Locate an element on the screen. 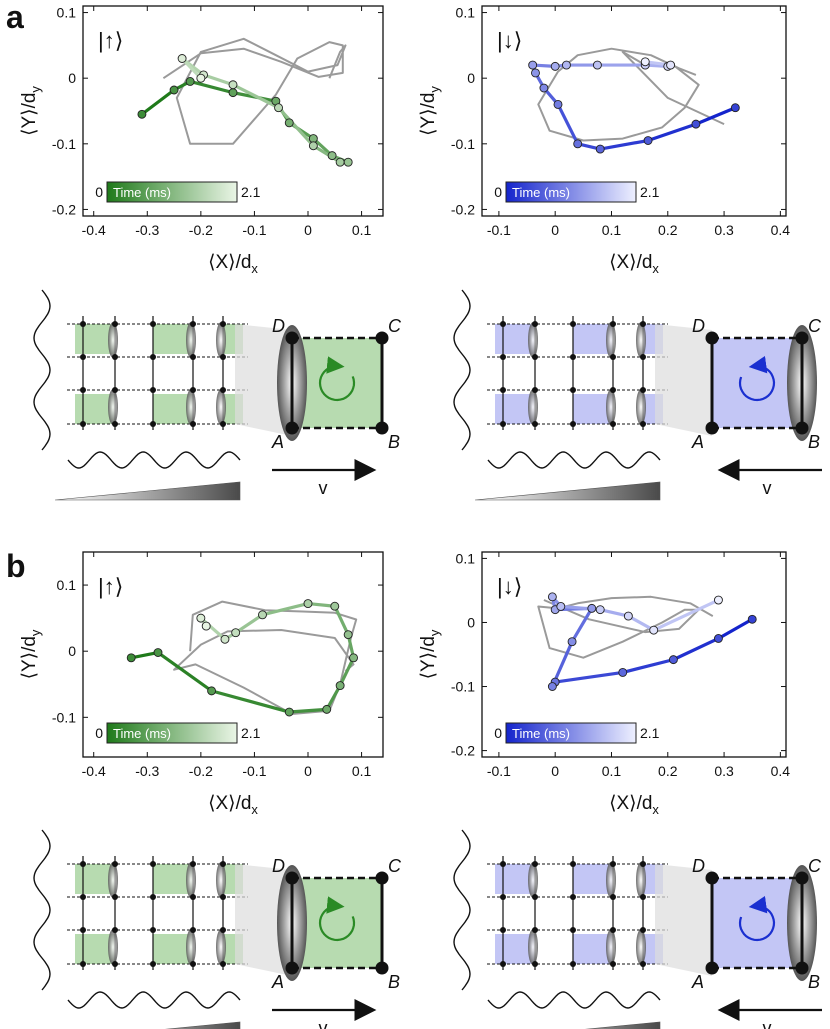 This screenshot has height=1029, width=830. x-axis-label: ⟨X⟩/dx is located at coordinates (634, 264).